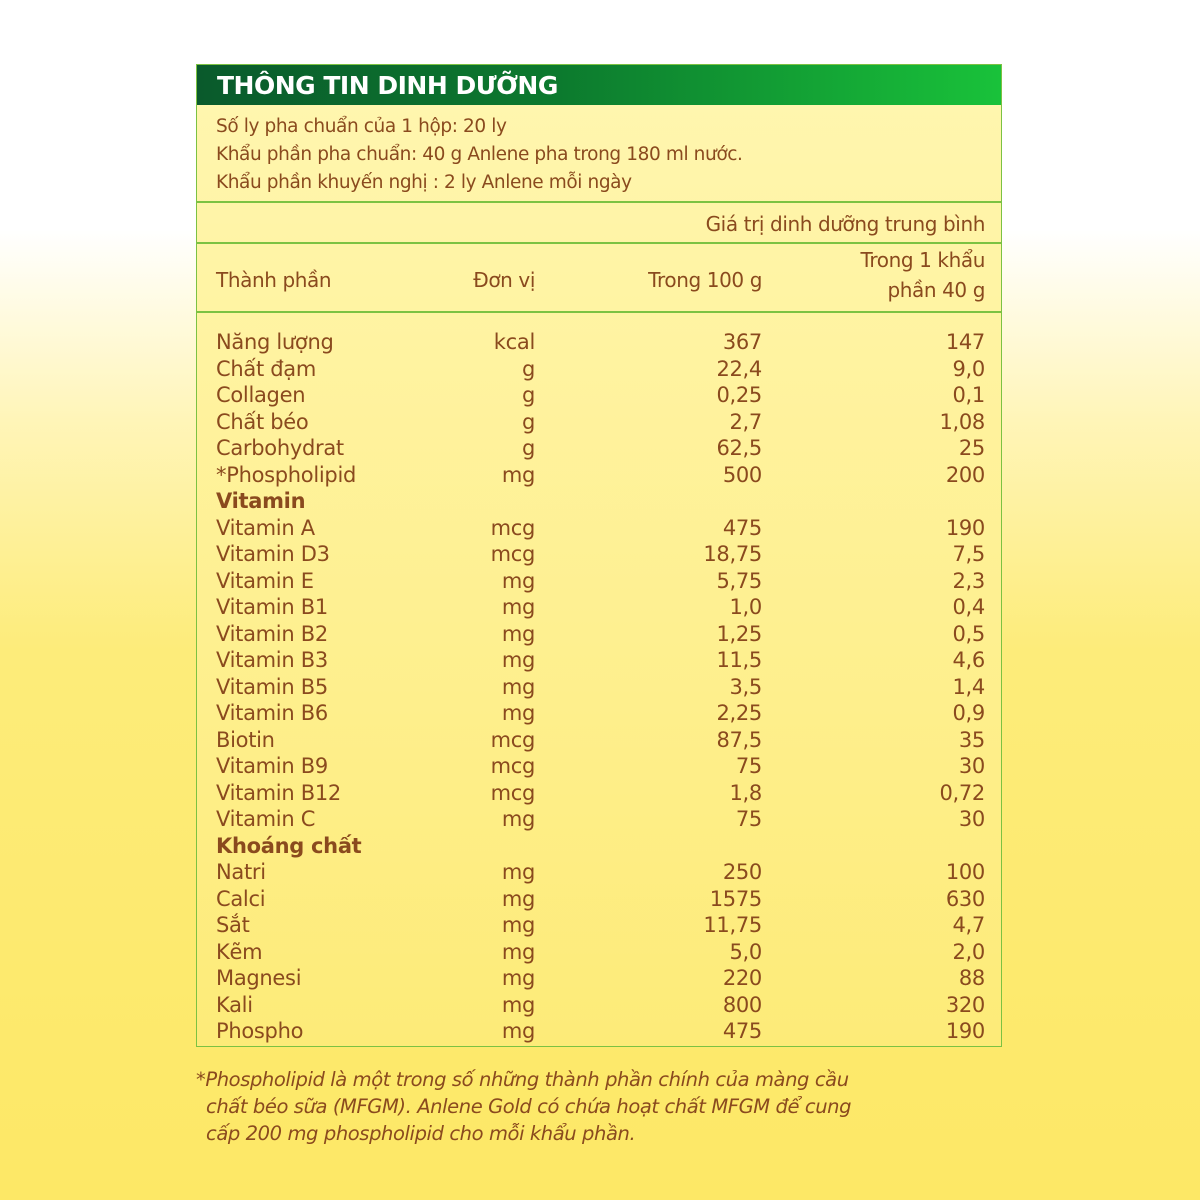 This screenshot has width=1200, height=1200. I want to click on unit: kcal, so click(514, 342).